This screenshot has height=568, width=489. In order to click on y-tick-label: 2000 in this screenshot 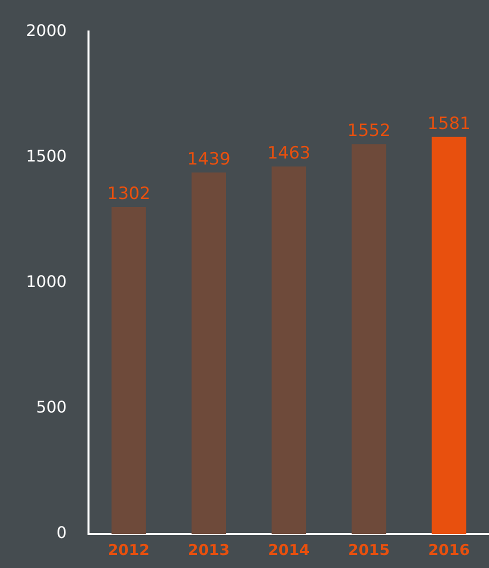, I will do `click(46, 30)`.